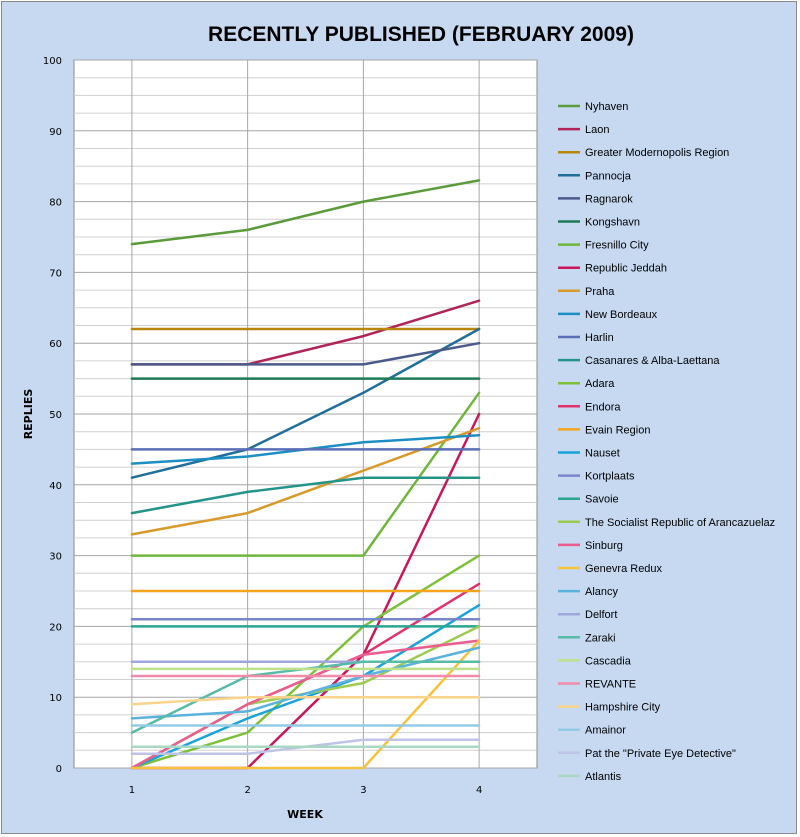 The height and width of the screenshot is (837, 800). I want to click on x-tick-label: 2, so click(247, 790).